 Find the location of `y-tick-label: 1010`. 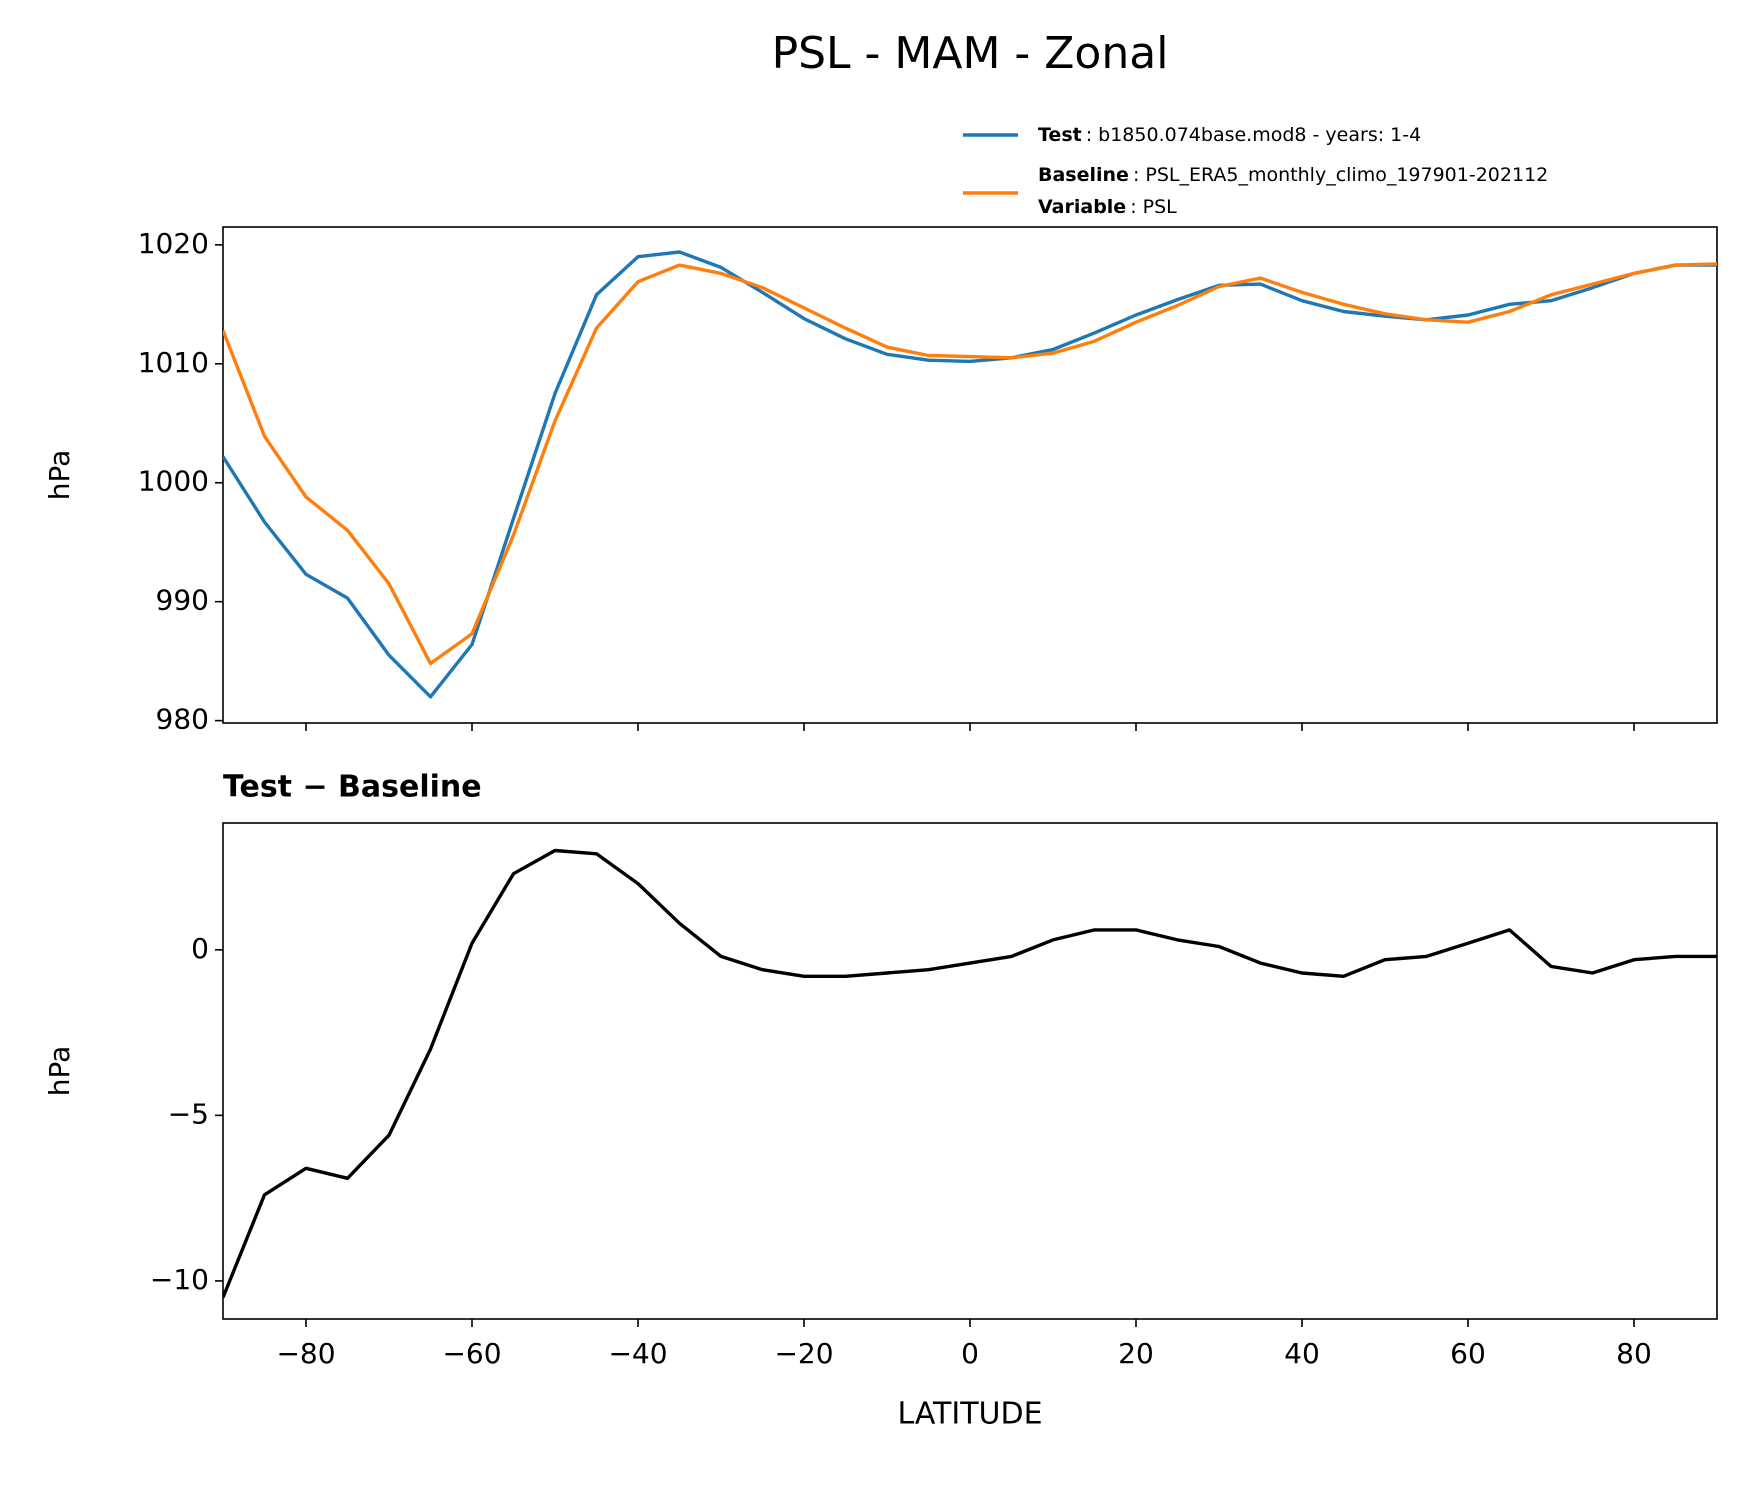

y-tick-label: 1010 is located at coordinates (173, 362).